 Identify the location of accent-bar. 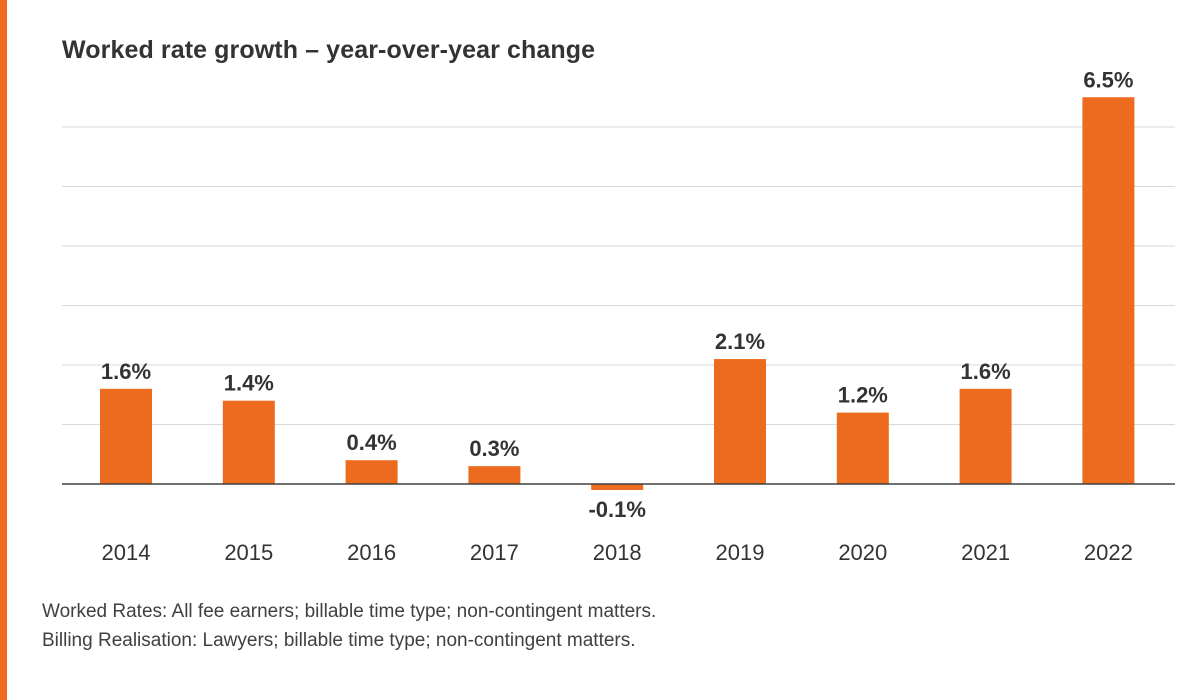
(3, 350).